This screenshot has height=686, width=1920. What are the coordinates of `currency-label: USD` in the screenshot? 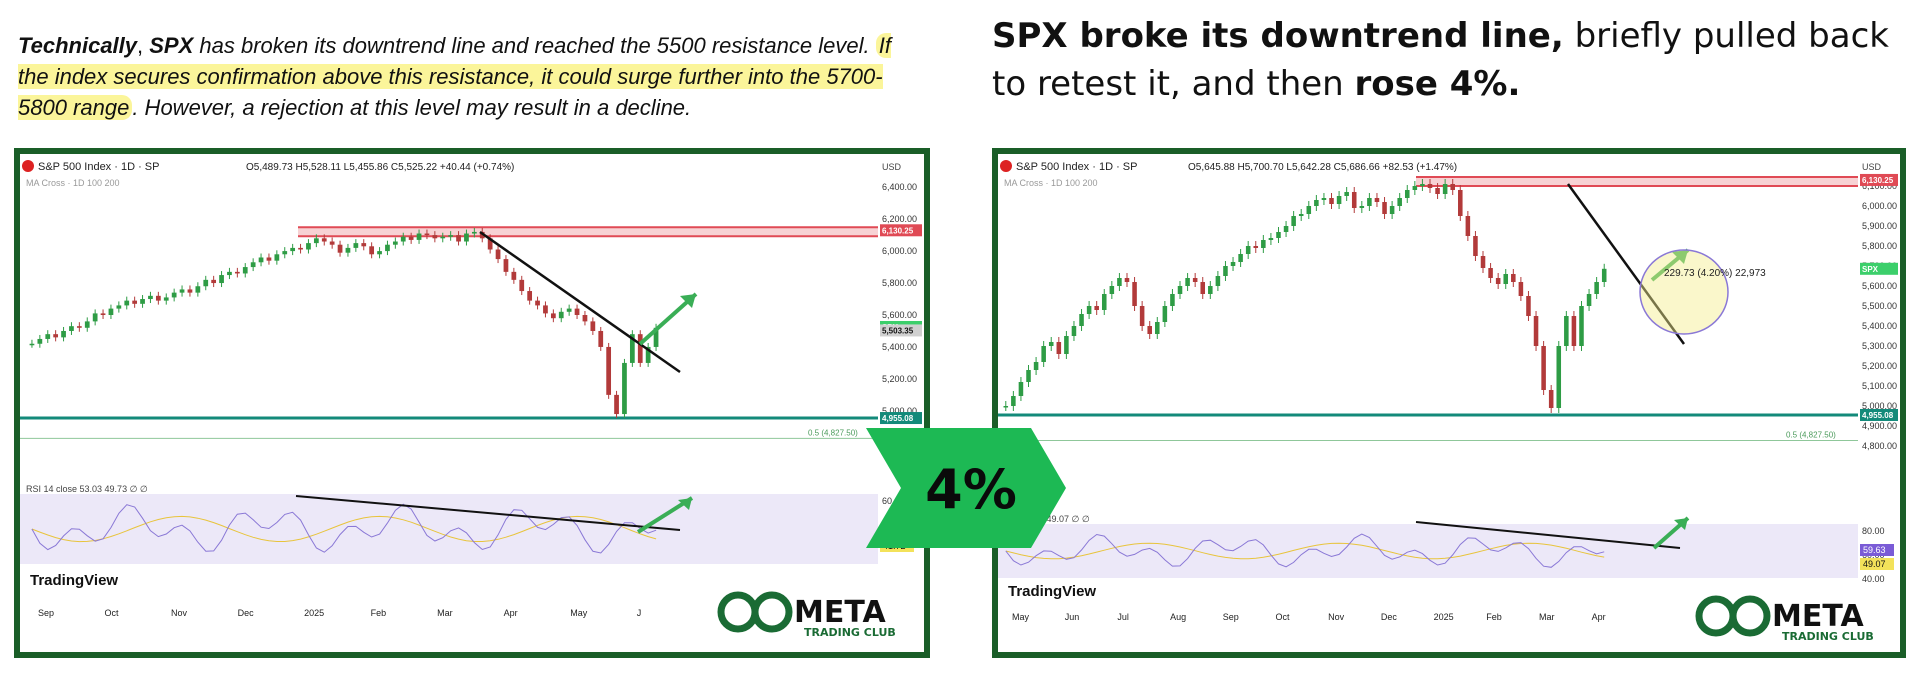 It's located at (892, 167).